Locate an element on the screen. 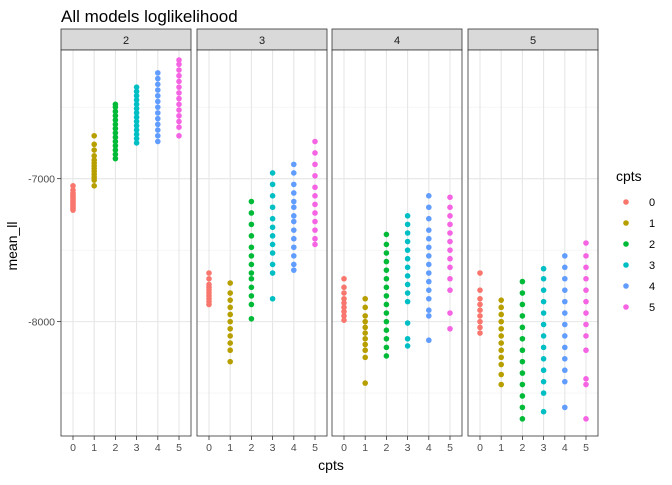 This screenshot has height=485, width=672. chart-title: All models loglikelihood is located at coordinates (149, 16).